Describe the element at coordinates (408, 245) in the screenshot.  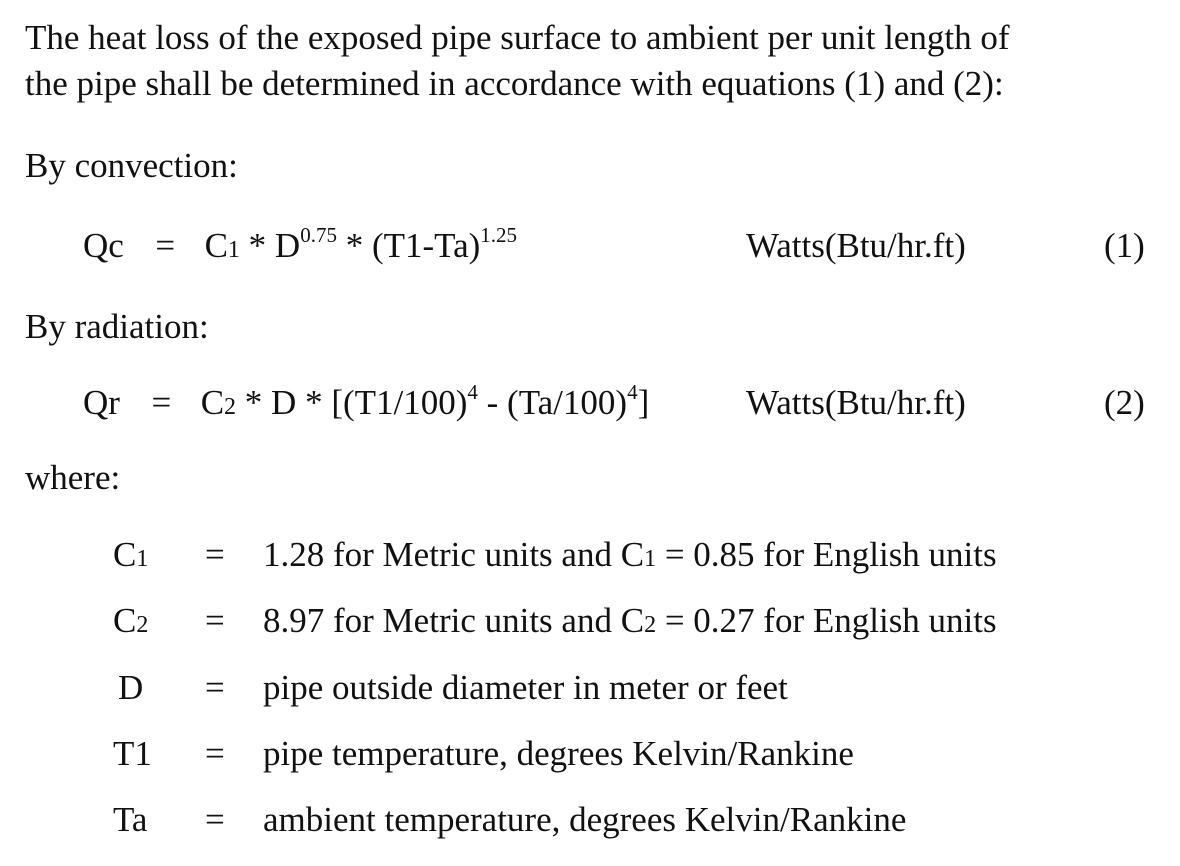
I see `convection-temp-term: * (T1-Ta)` at that location.